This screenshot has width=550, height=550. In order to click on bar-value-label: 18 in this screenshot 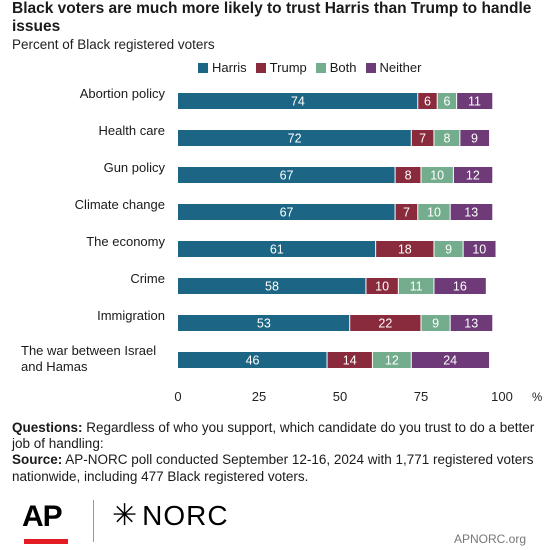, I will do `click(405, 250)`.